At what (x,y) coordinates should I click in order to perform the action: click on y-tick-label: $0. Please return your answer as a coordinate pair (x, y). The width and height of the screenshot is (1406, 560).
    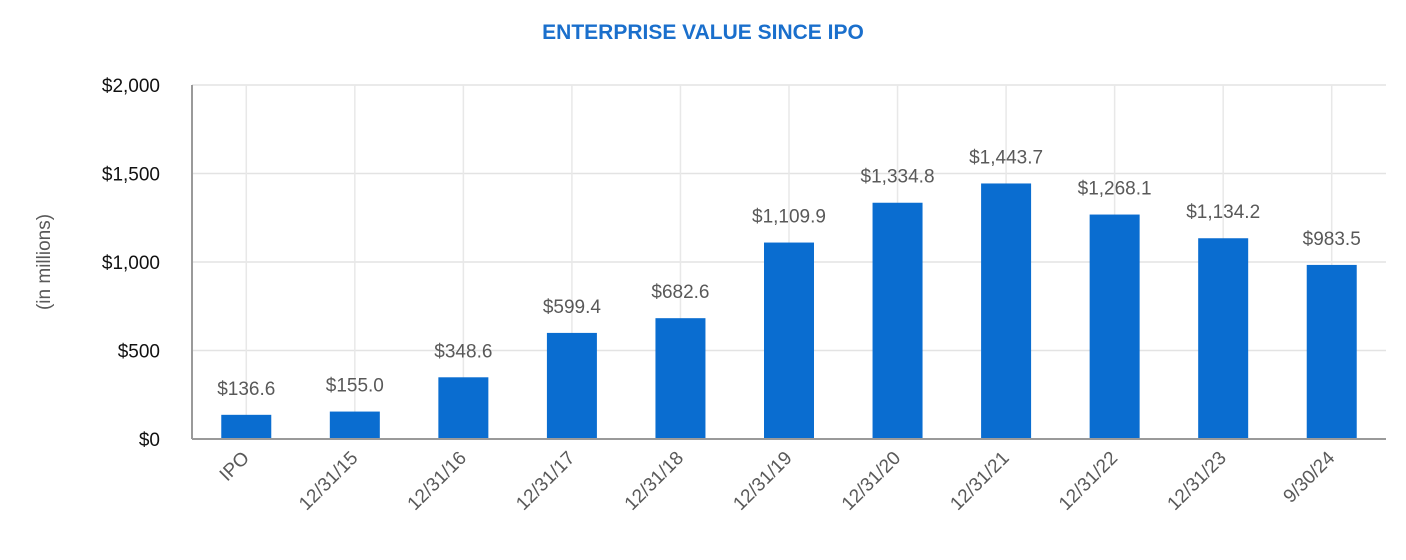
    Looking at the image, I should click on (149, 440).